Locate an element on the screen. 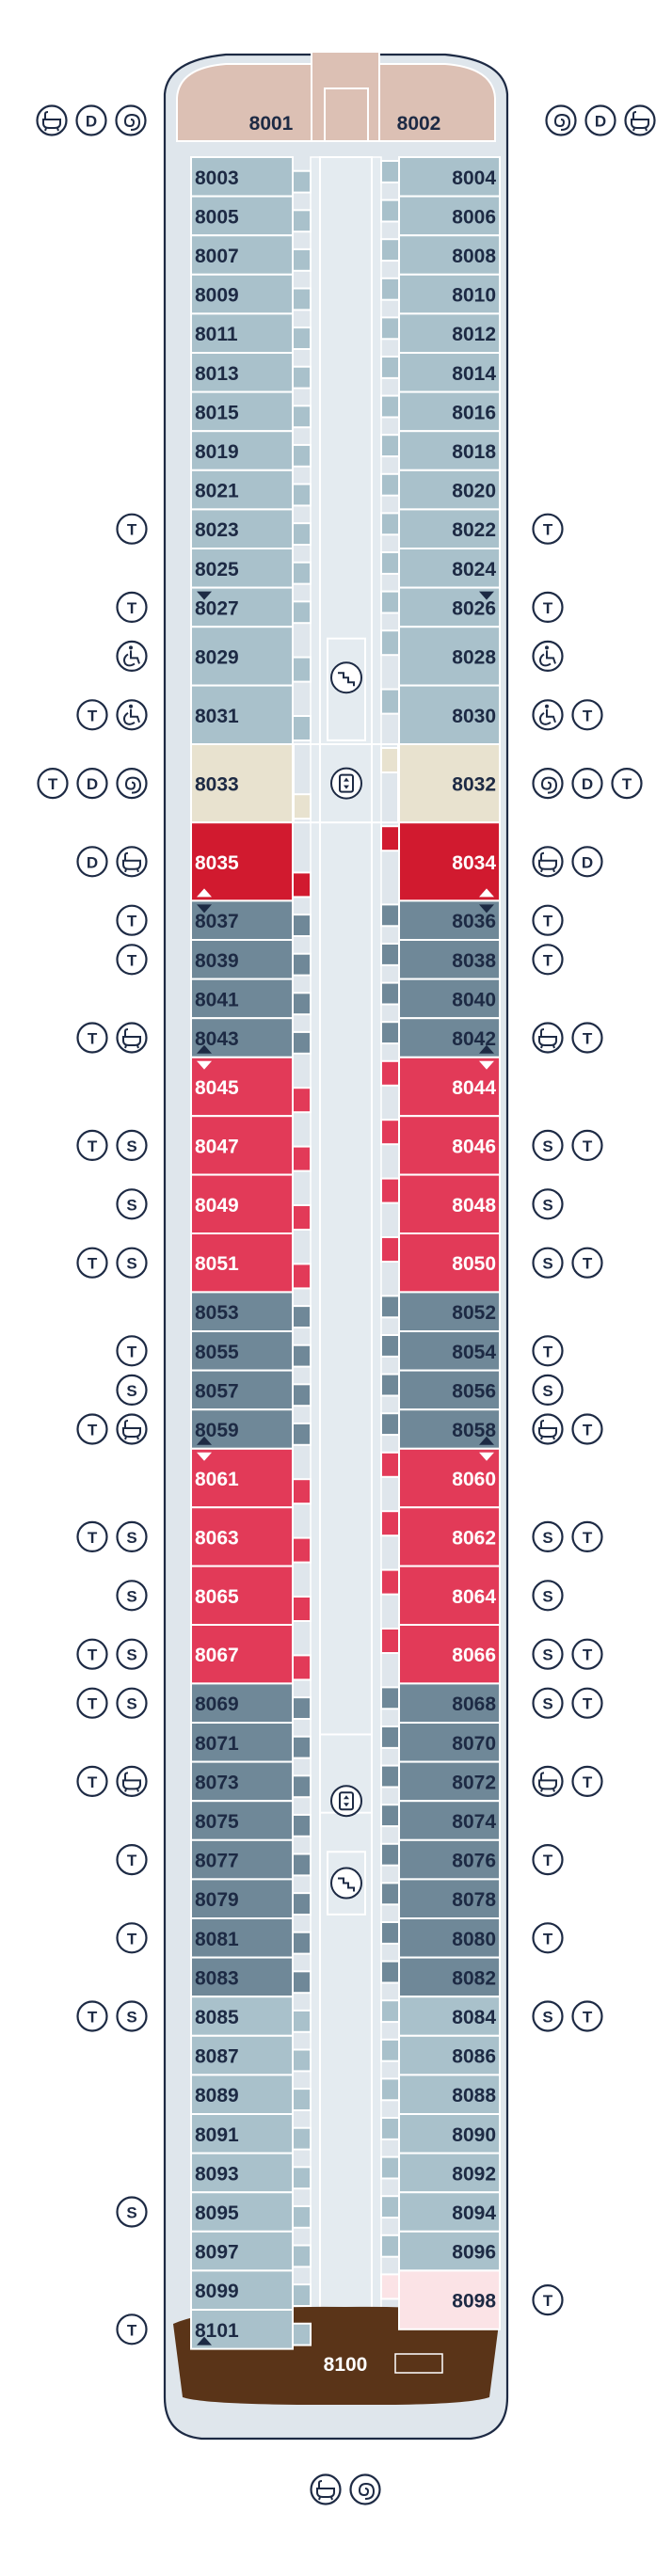 The image size is (672, 2576). cabin-8101: 8101 is located at coordinates (251, 2329).